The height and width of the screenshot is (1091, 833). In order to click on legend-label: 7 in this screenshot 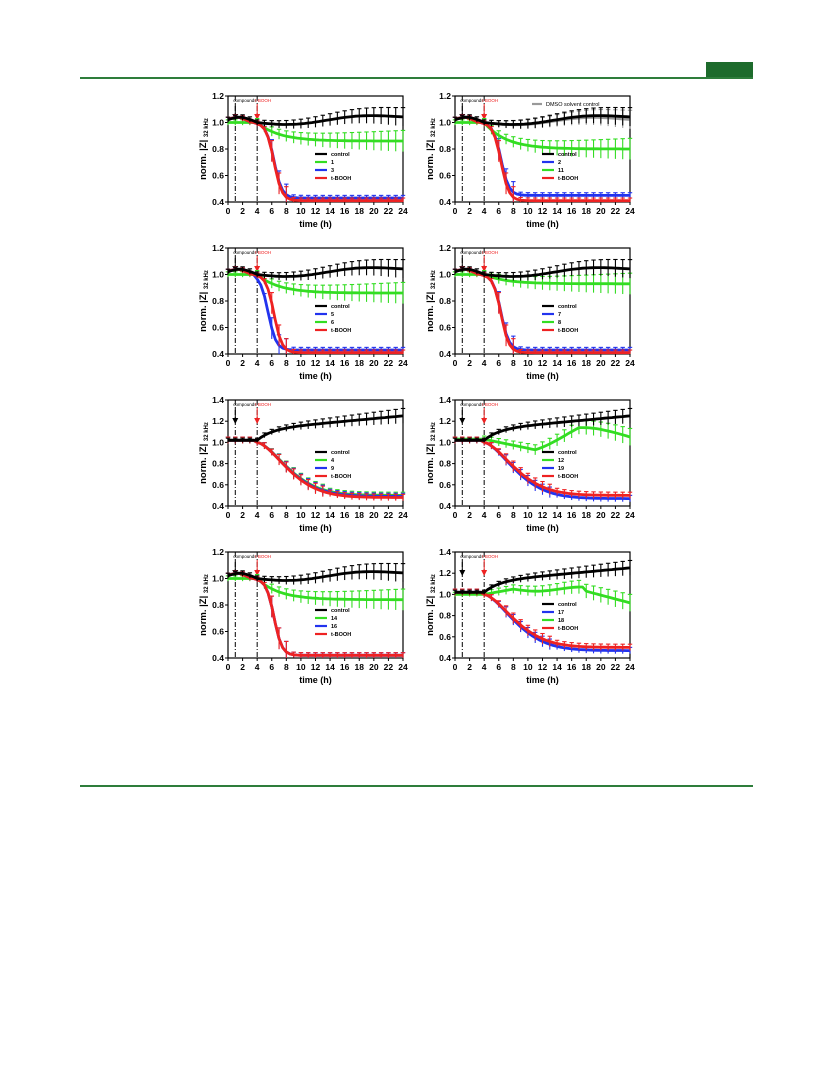, I will do `click(559, 315)`.